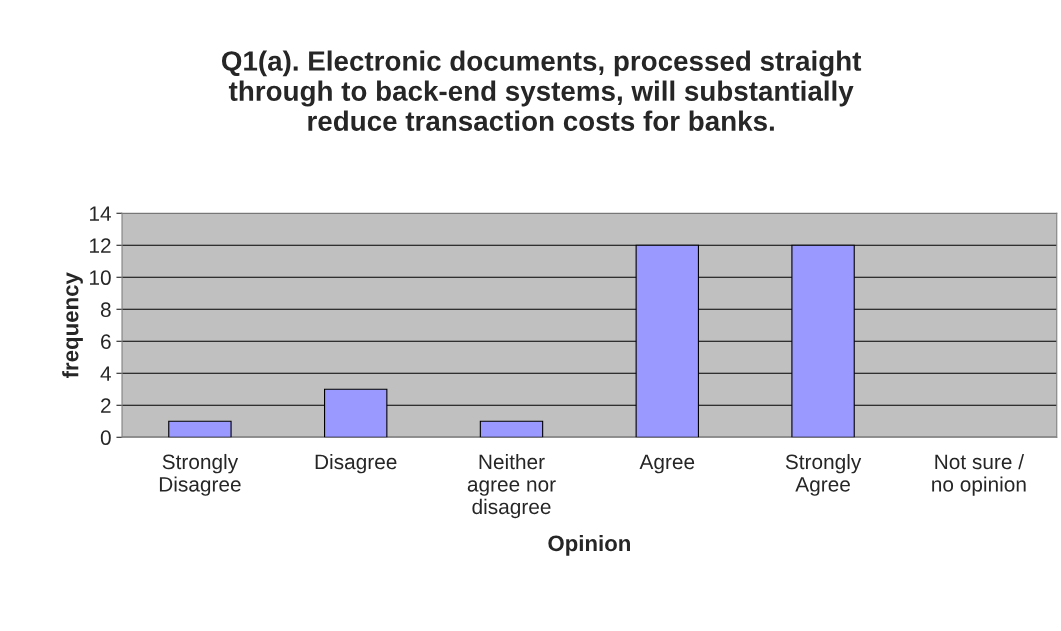 The image size is (1061, 631). Describe the element at coordinates (105, 373) in the screenshot. I see `y-tick-label: 4` at that location.